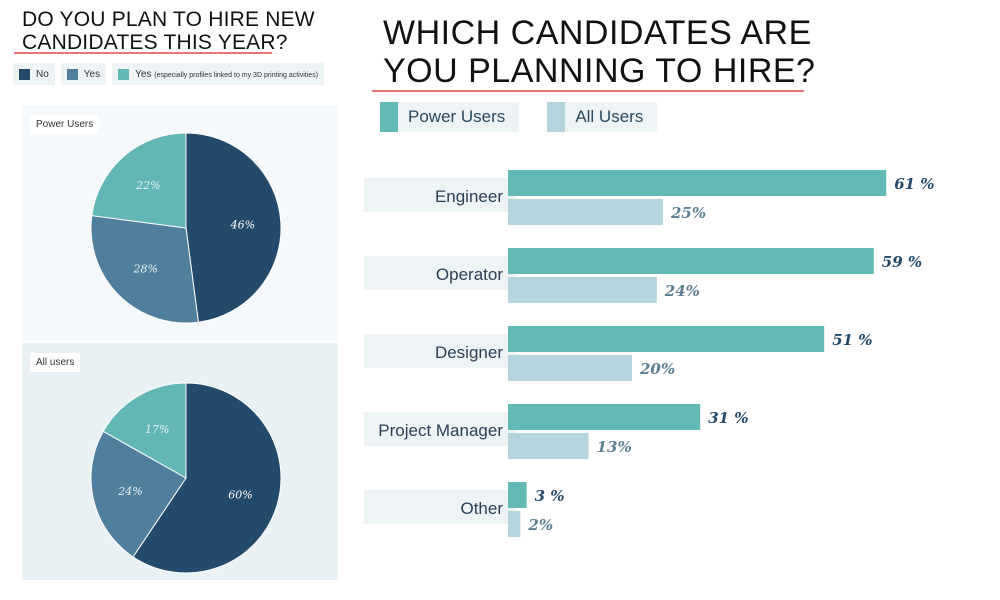 The height and width of the screenshot is (600, 1000). I want to click on legend-swatch-no, so click(24, 74).